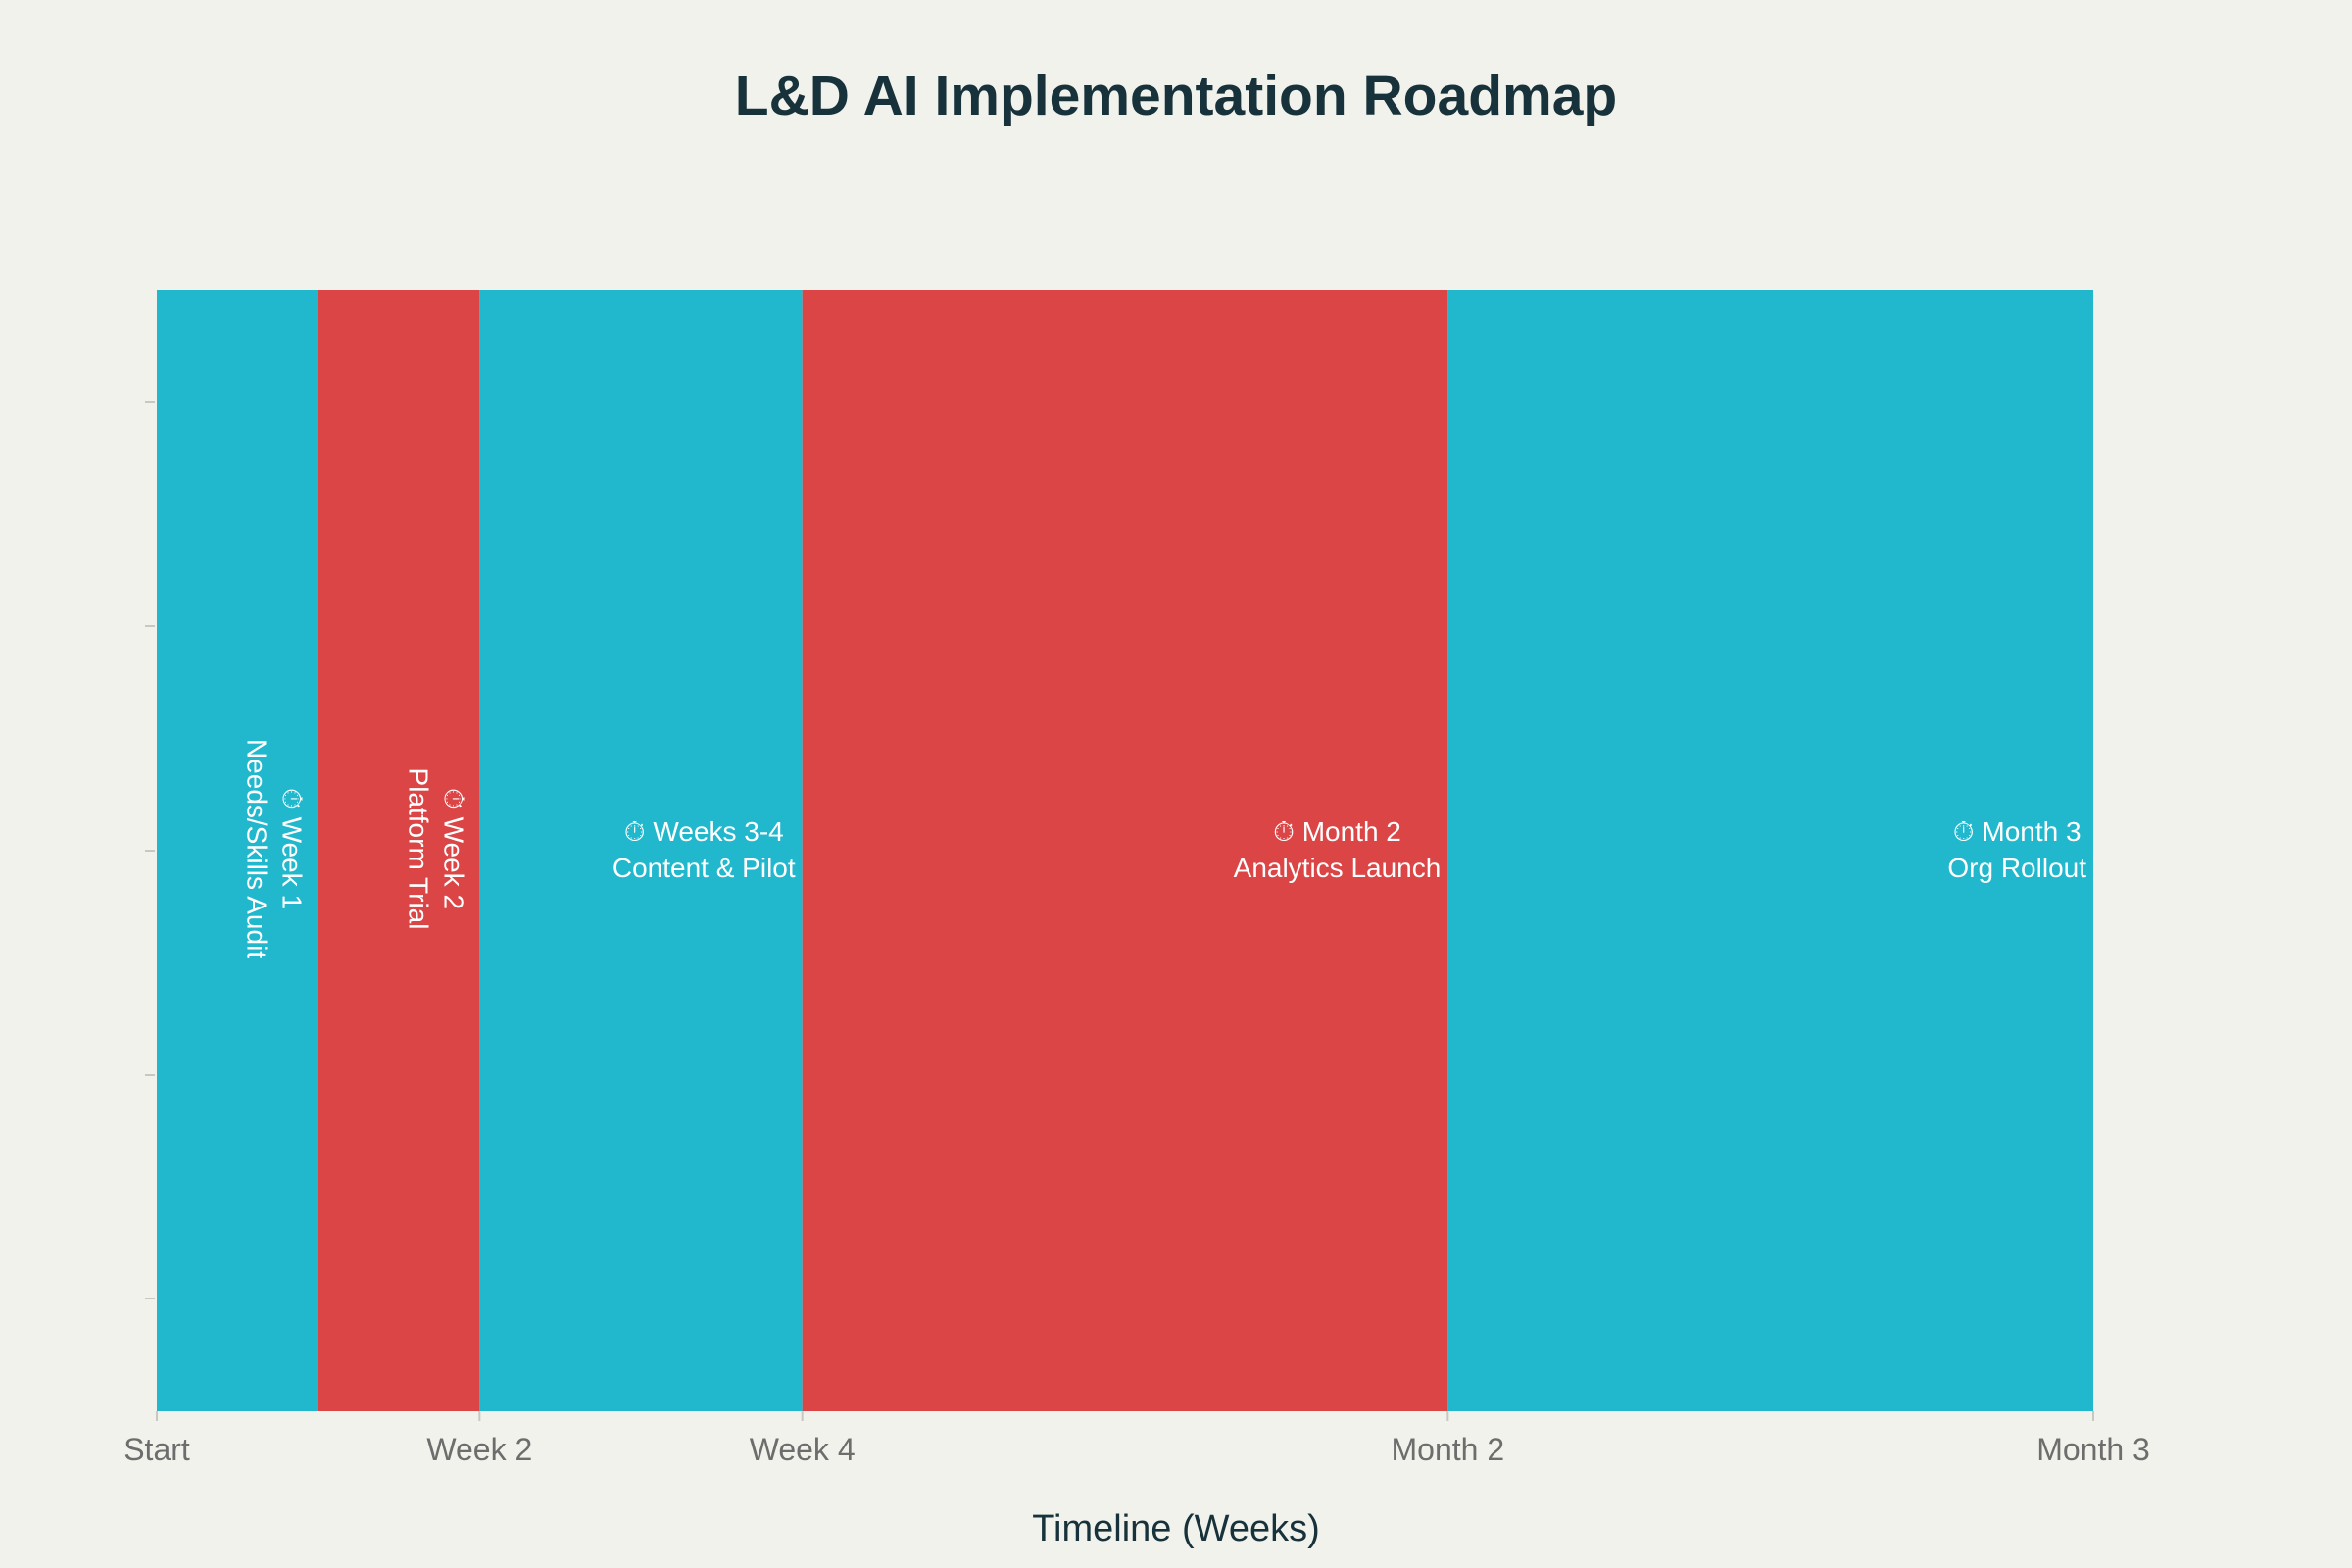 This screenshot has height=1568, width=2352. I want to click on bar-label-2: ⏱ Week 2Platform Trial, so click(435, 849).